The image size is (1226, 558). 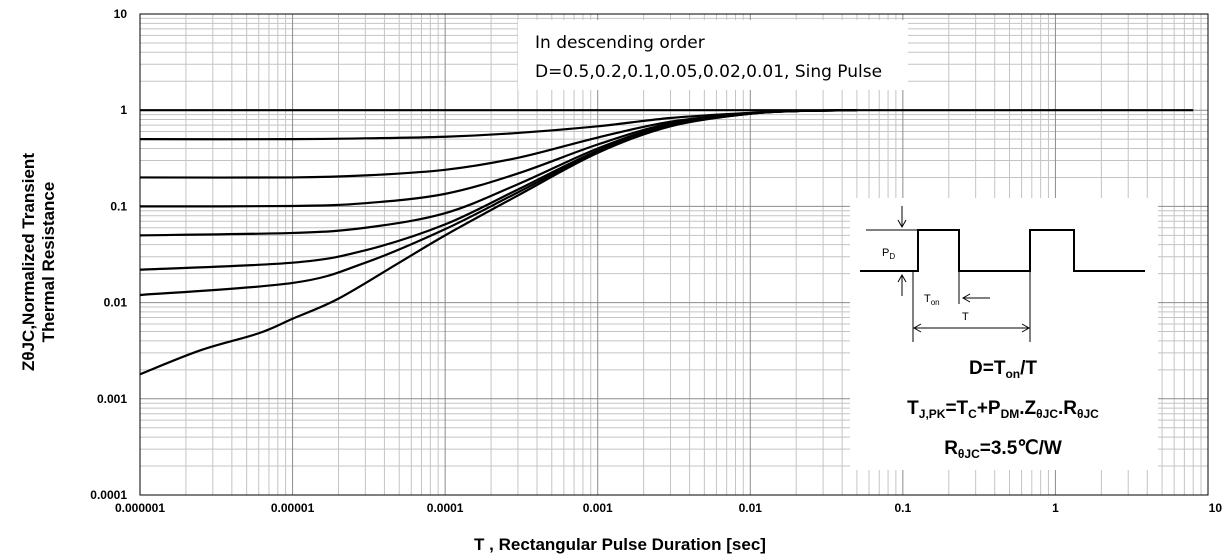 I want to click on order-note-line1: In descending order, so click(x=620, y=43).